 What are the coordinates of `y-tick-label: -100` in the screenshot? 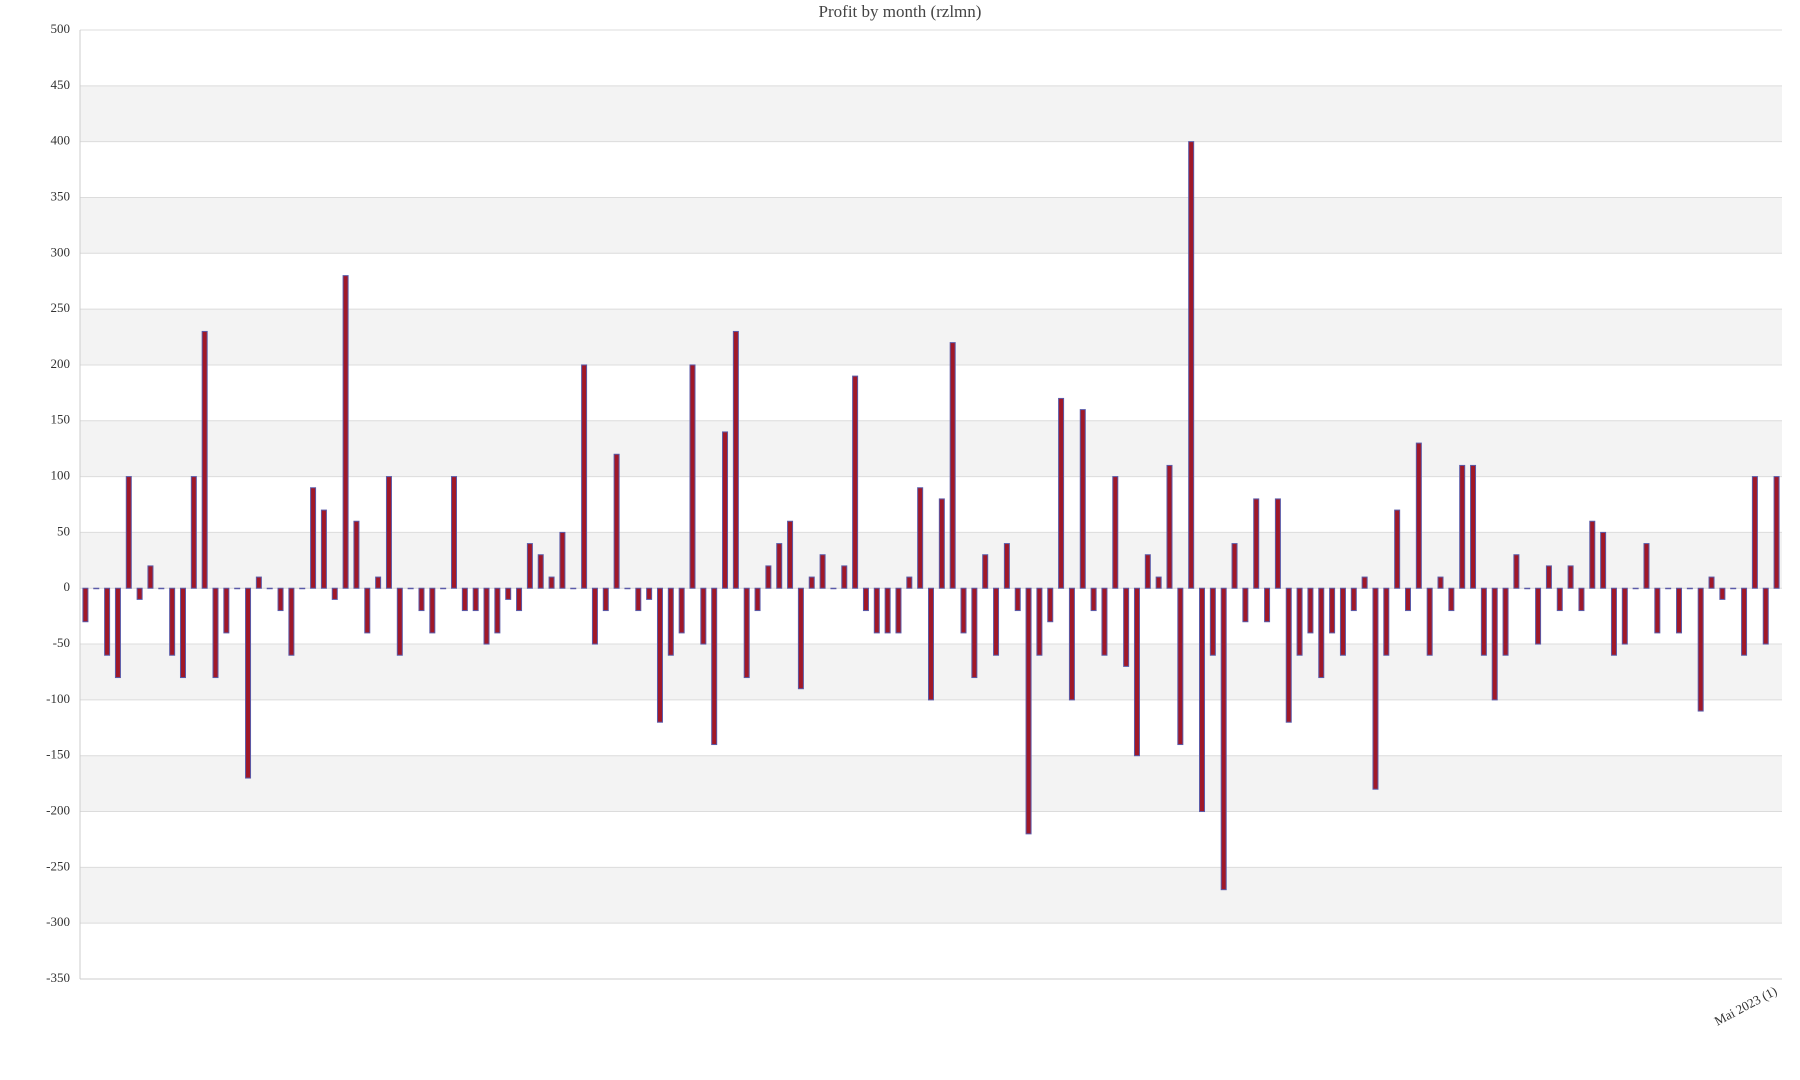 It's located at (58, 698).